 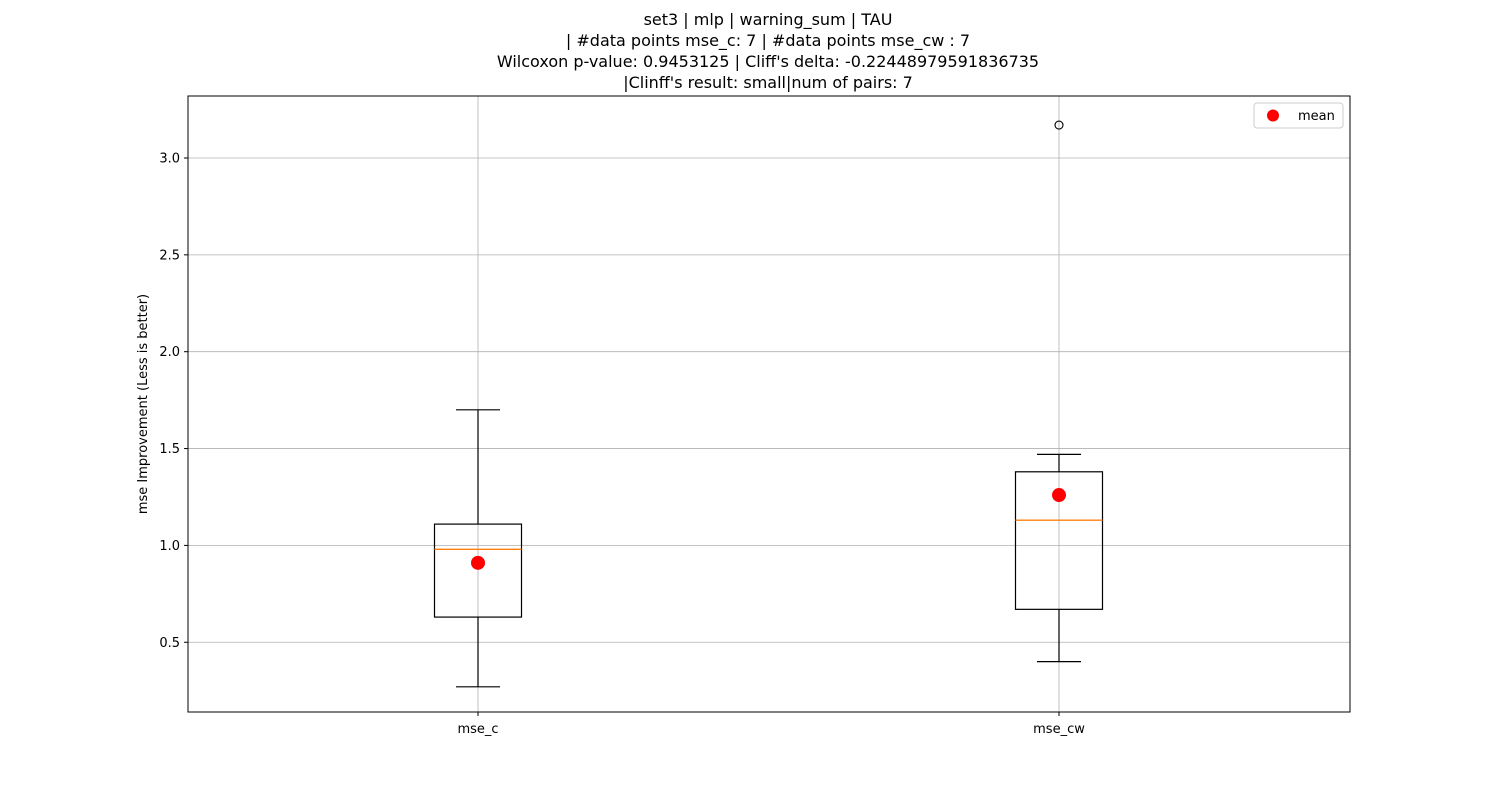 I want to click on x-tick-label: mse_c, so click(x=477, y=729).